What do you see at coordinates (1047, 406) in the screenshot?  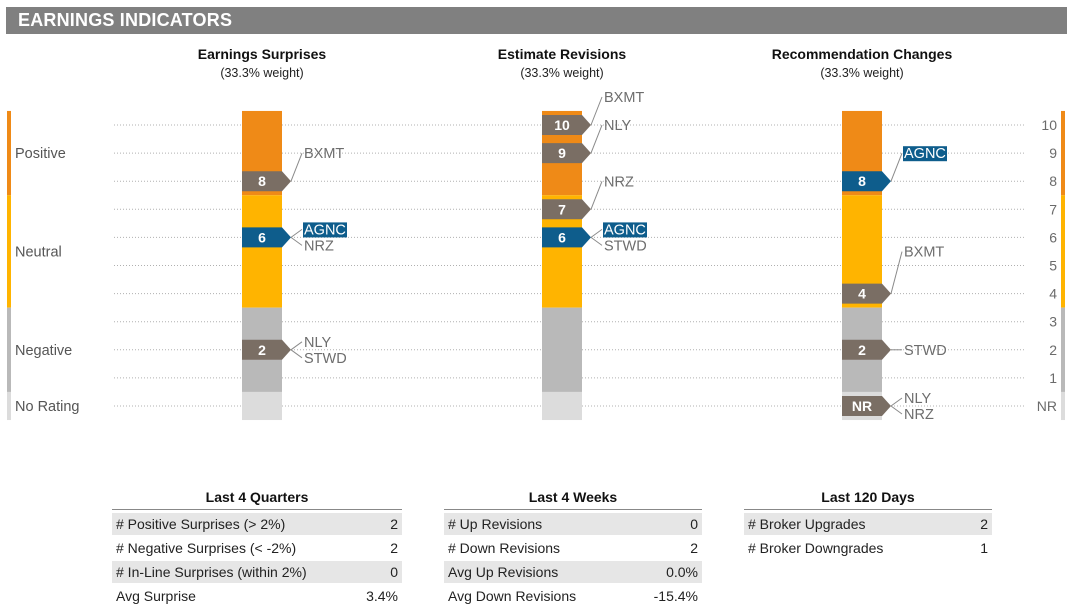 I see `y-tick-label: NR` at bounding box center [1047, 406].